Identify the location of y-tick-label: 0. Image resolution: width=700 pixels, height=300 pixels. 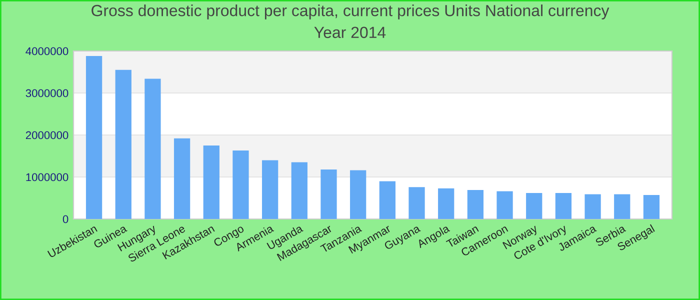
(65, 219).